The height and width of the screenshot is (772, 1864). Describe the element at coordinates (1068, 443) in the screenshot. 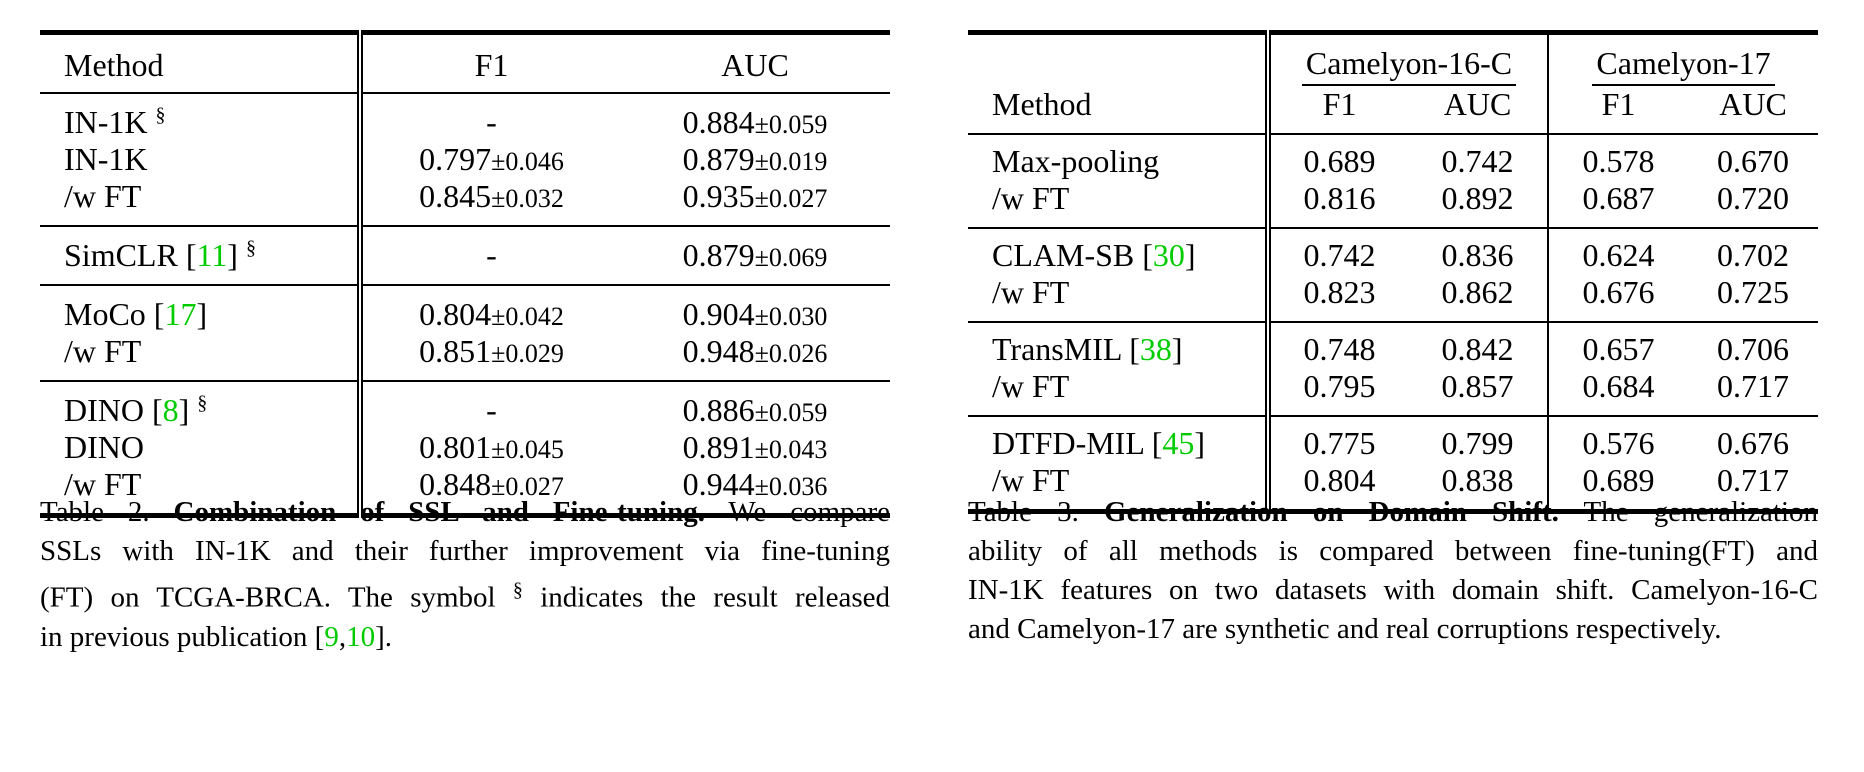

I see `method-name: DTFD-MIL` at that location.